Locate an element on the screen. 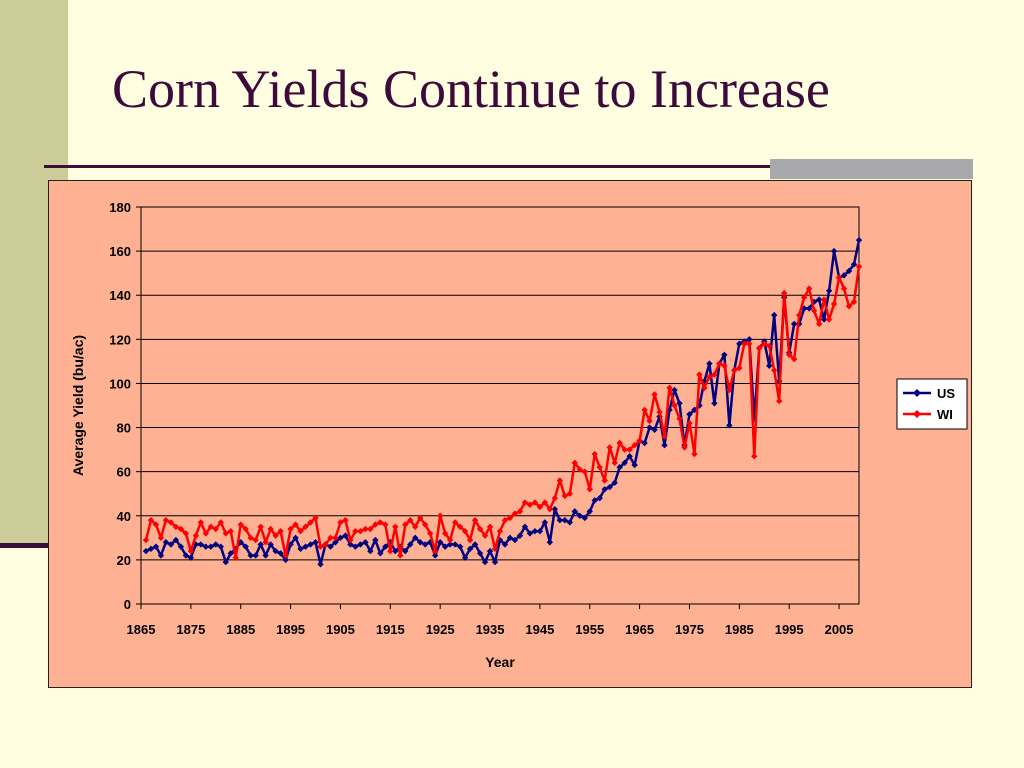  y-tick-label: 120 is located at coordinates (120, 339).